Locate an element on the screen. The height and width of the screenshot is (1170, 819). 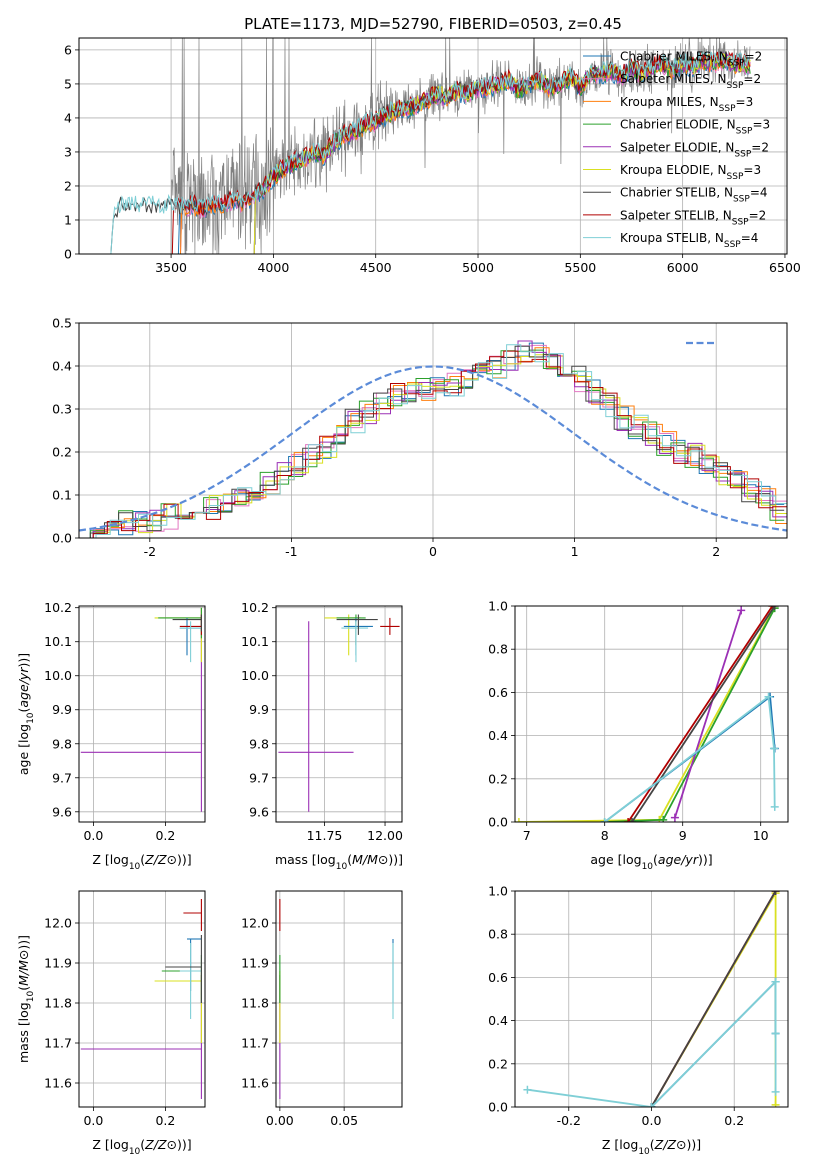
weight-line-kroupa-stelib is located at coordinates (690, 758).